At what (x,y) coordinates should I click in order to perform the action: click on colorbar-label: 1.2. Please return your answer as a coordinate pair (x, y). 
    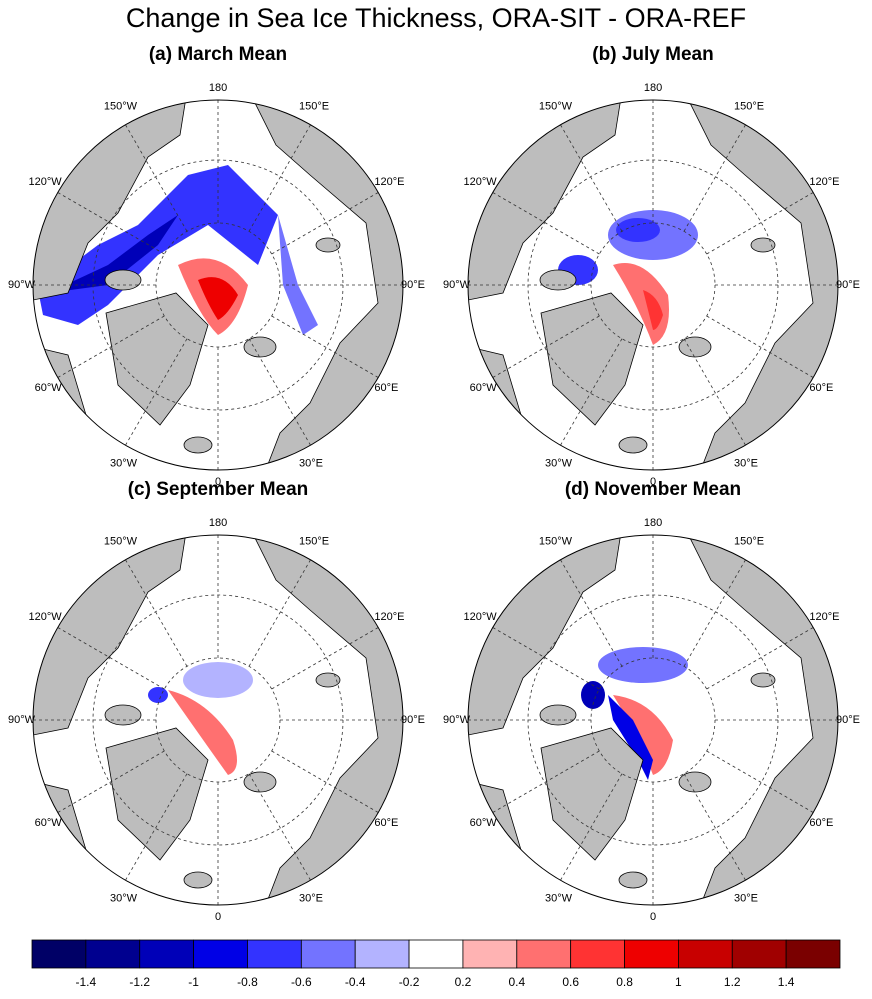
    Looking at the image, I should click on (732, 982).